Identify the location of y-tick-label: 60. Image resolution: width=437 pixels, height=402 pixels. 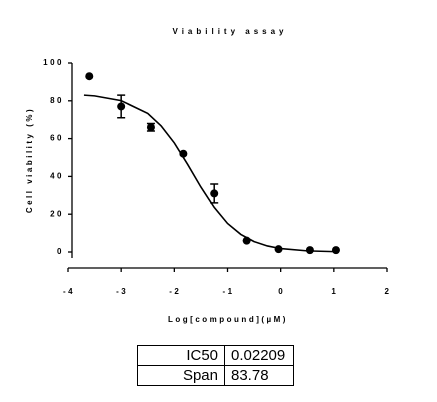
(57, 138).